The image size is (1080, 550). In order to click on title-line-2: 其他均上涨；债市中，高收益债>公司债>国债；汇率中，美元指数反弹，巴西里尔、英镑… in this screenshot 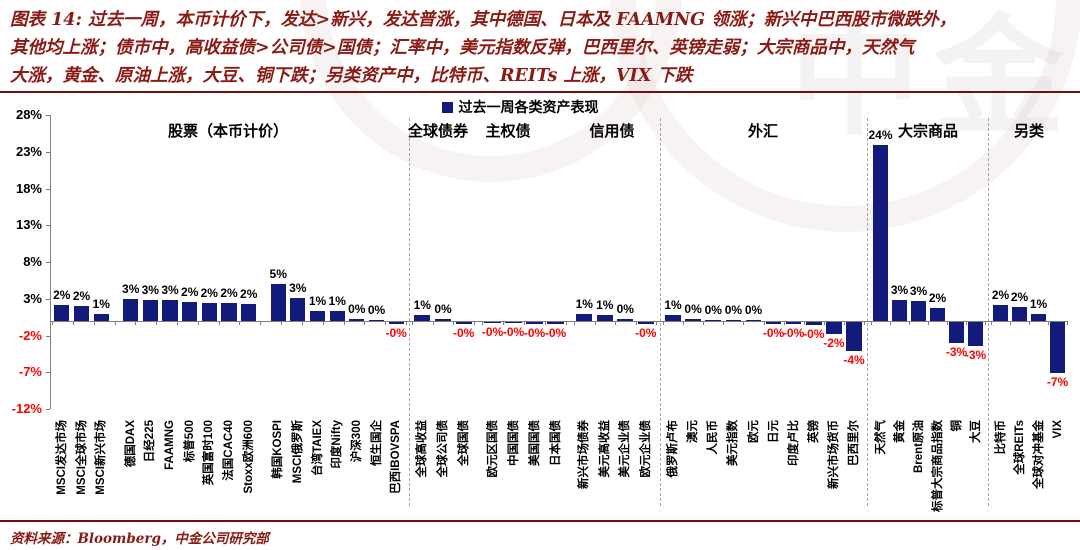, I will do `click(462, 48)`.